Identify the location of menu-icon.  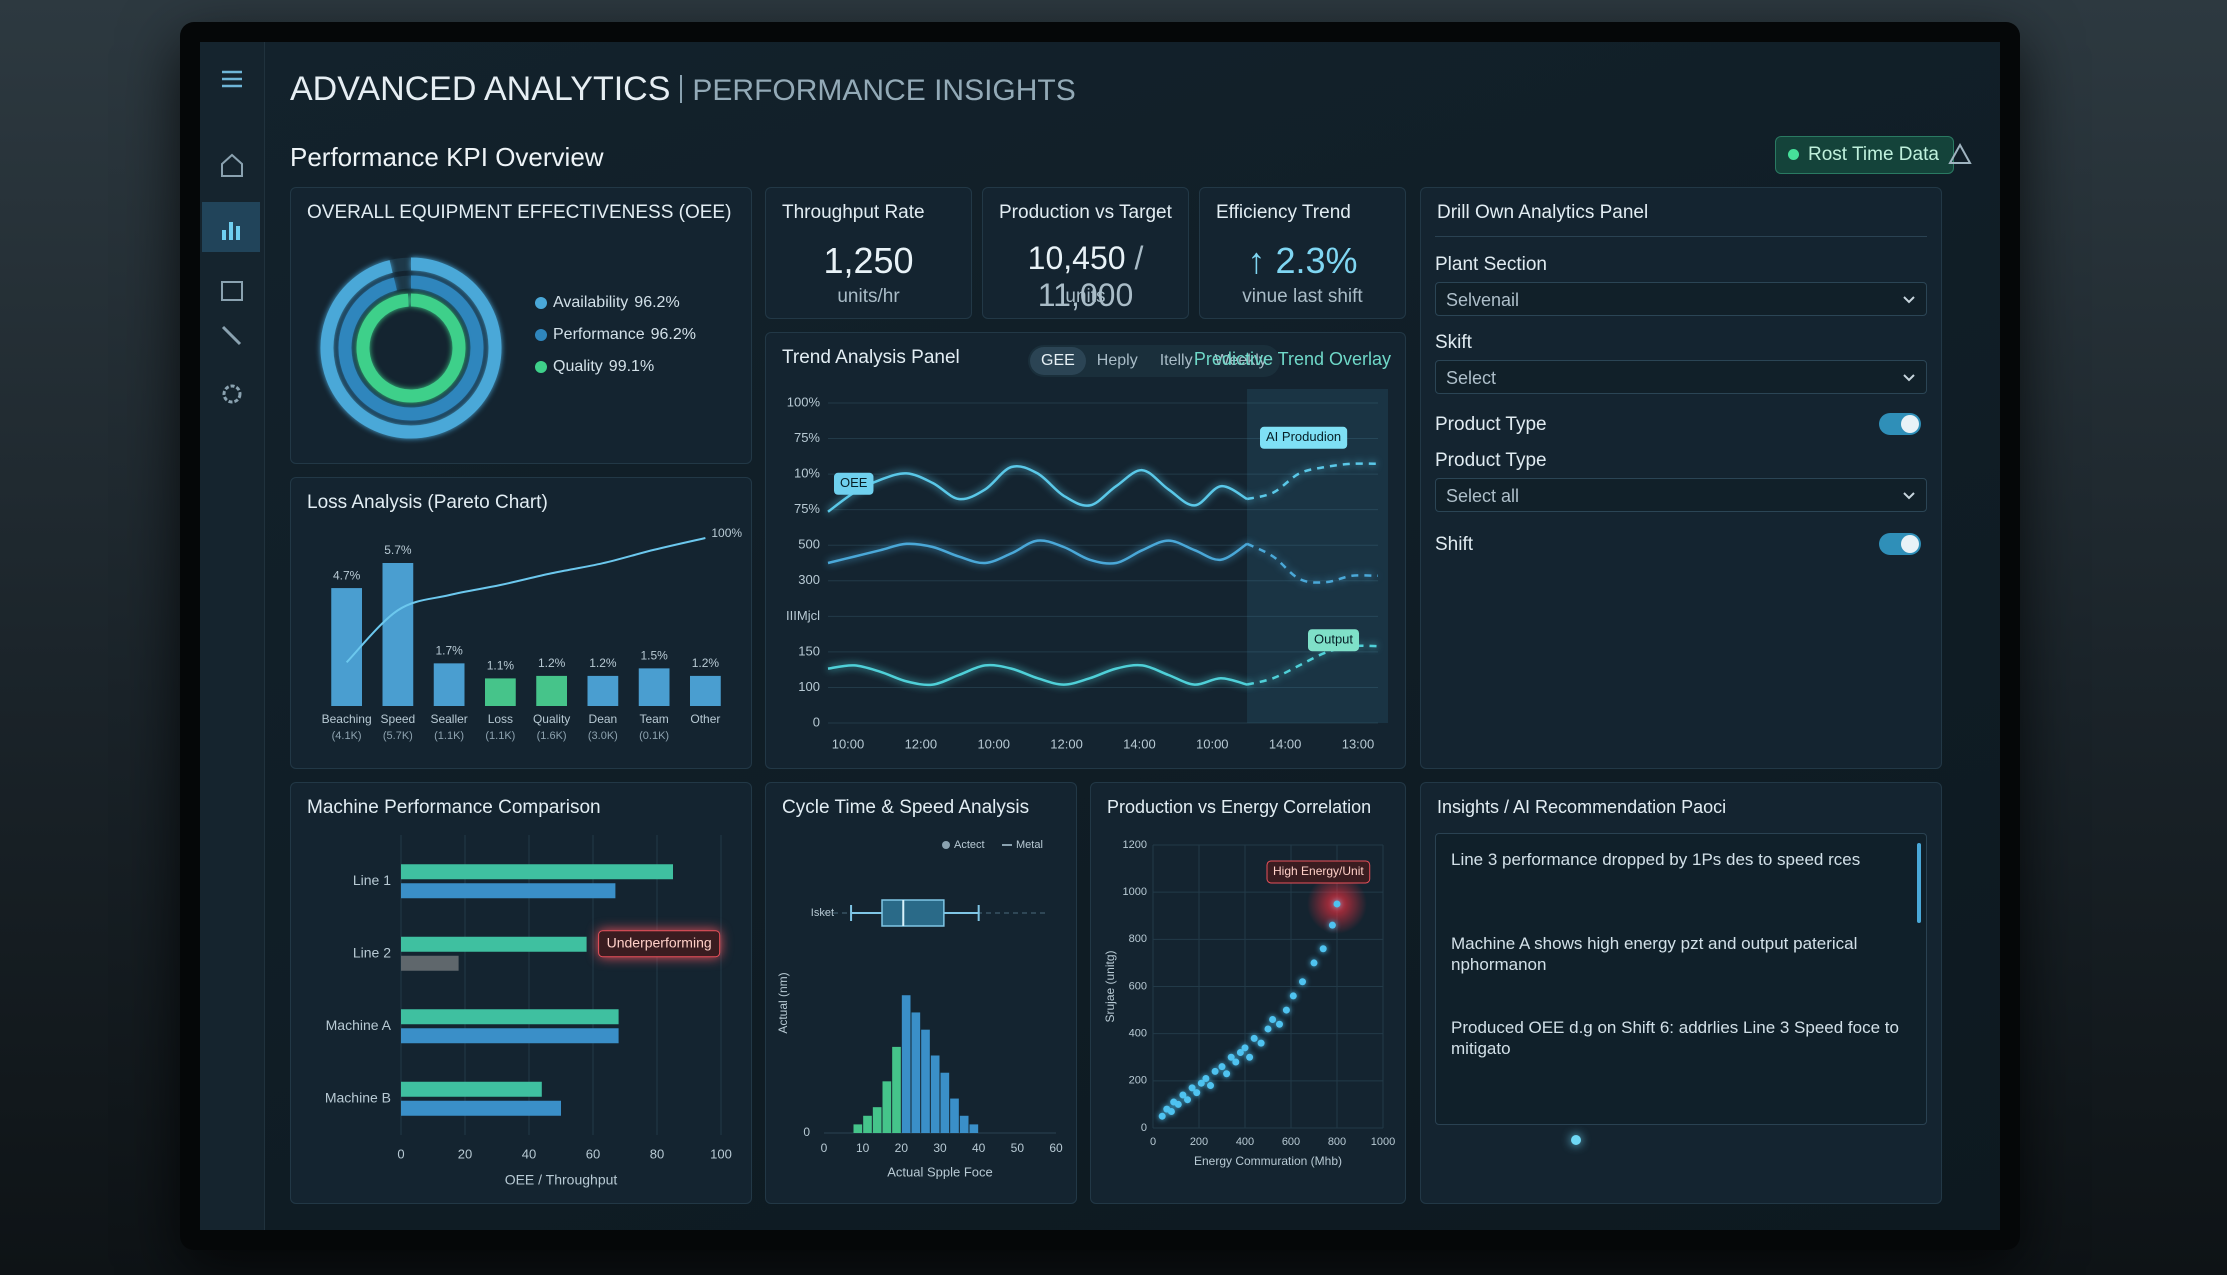
(232, 79).